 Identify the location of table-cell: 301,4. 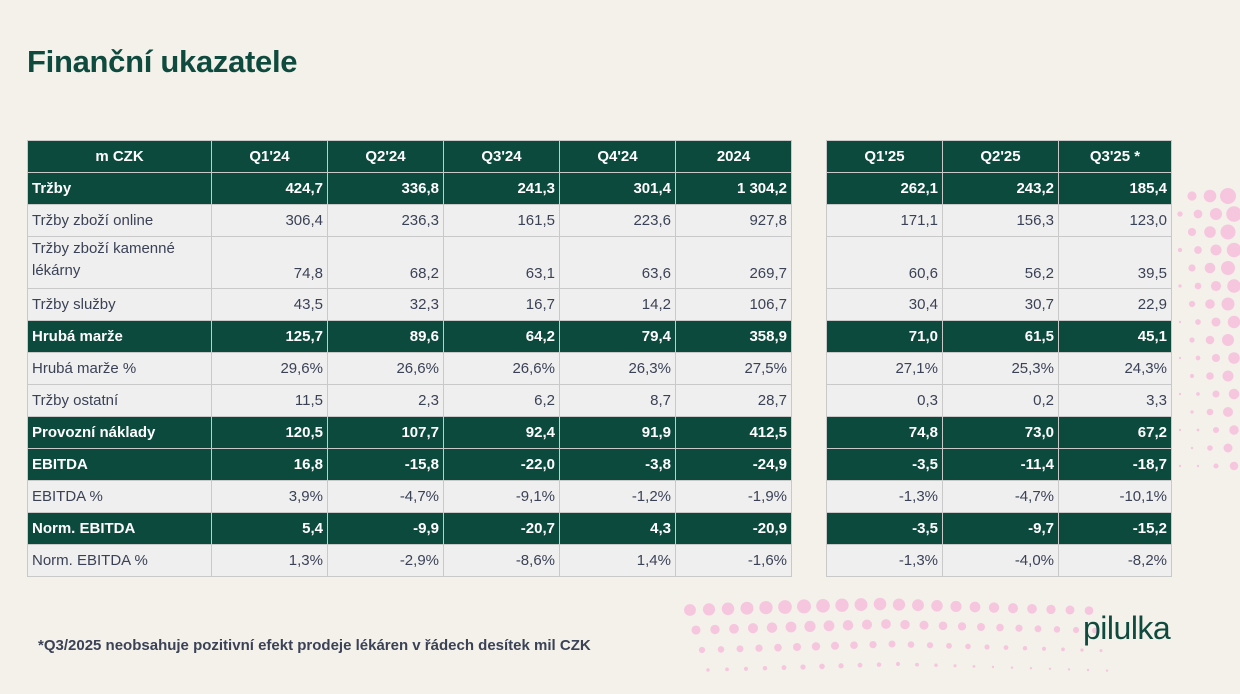
(617, 188).